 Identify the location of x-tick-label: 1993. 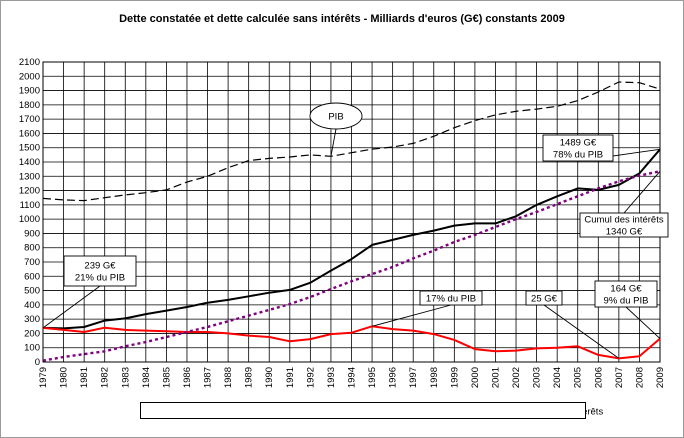
(331, 377).